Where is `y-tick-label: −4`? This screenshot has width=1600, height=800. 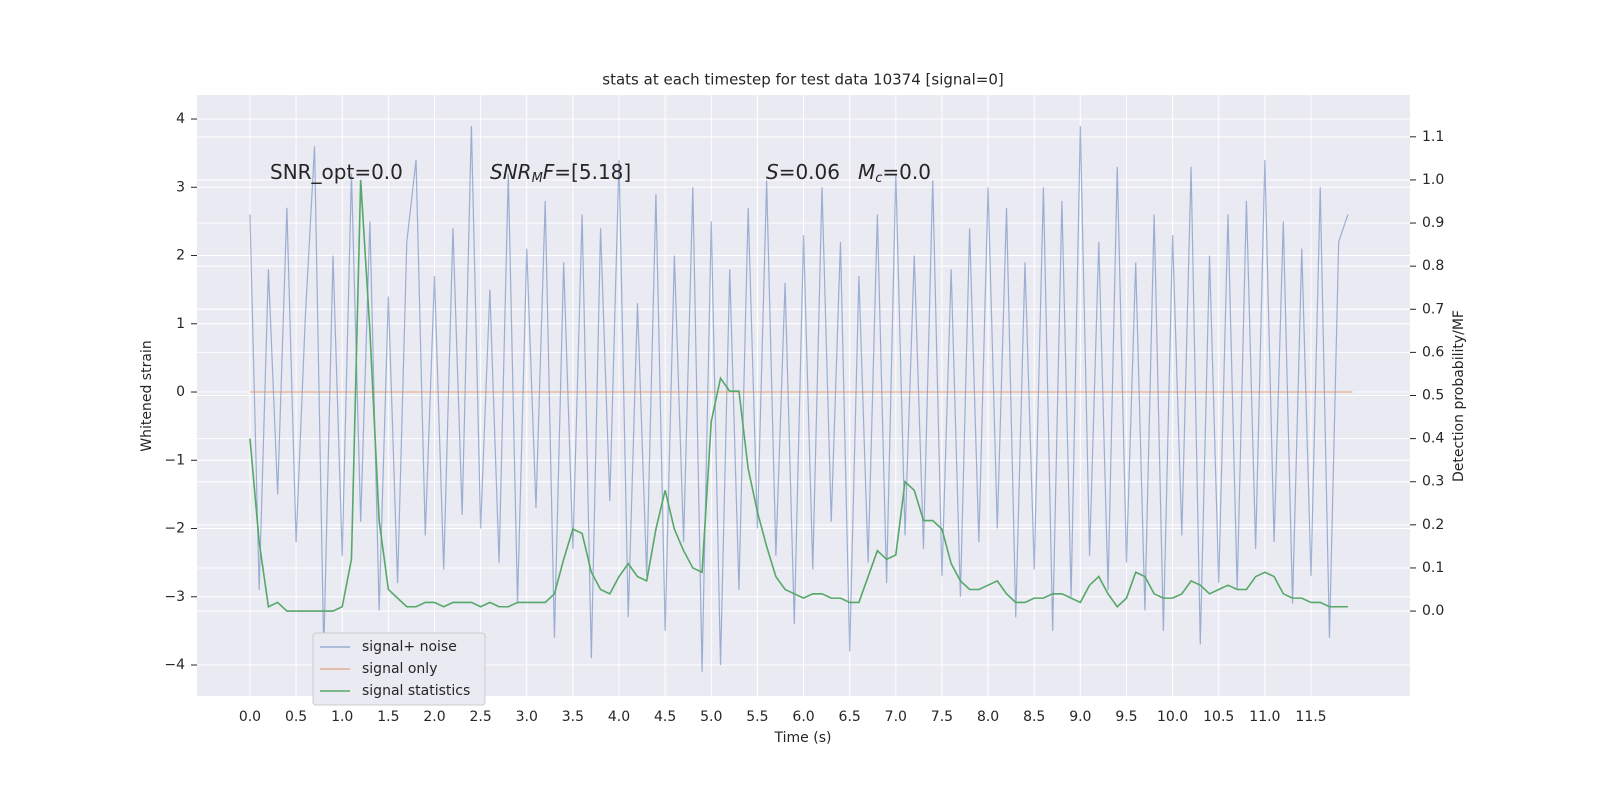 y-tick-label: −4 is located at coordinates (174, 665).